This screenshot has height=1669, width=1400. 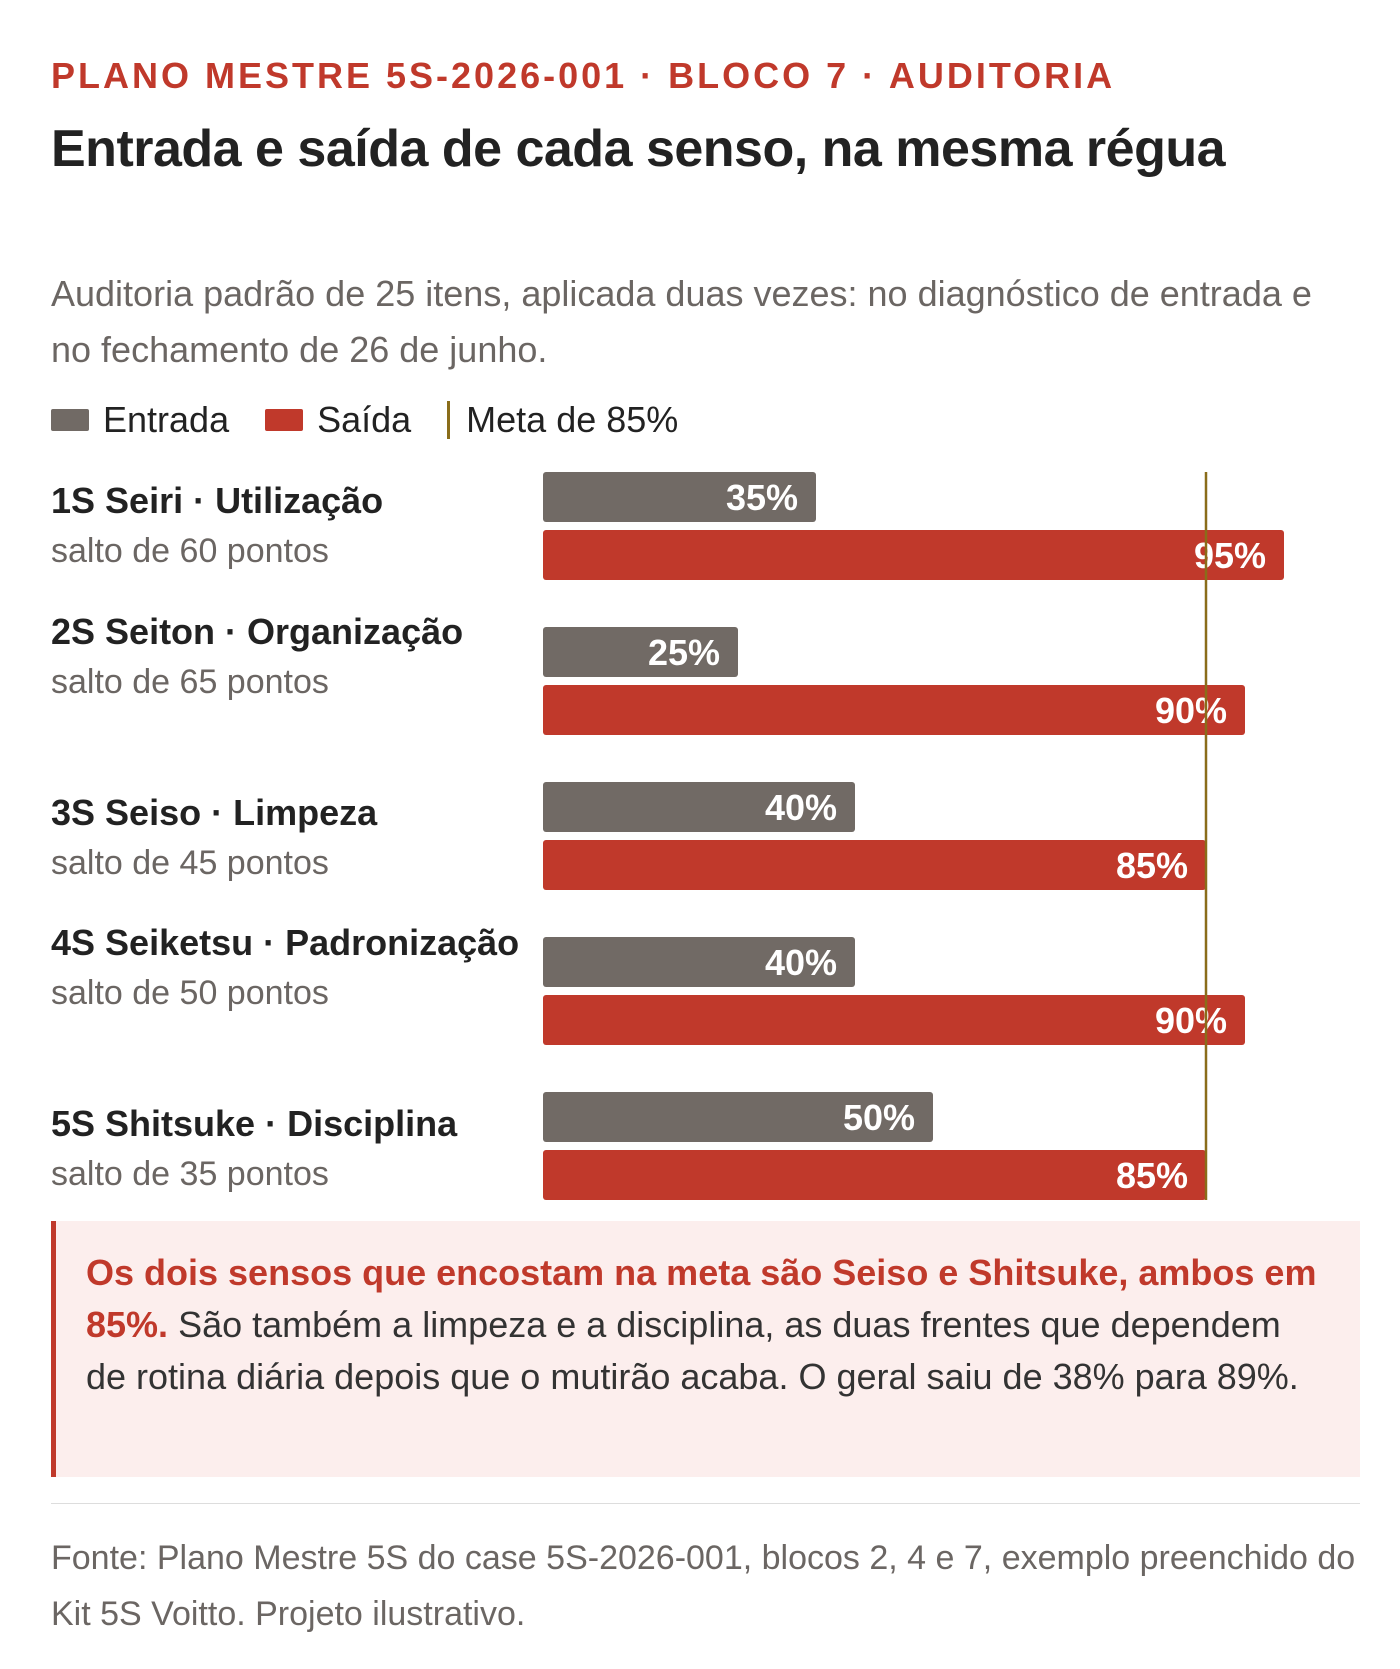 I want to click on bar-label-saida-3s: 85%, so click(x=1152, y=865).